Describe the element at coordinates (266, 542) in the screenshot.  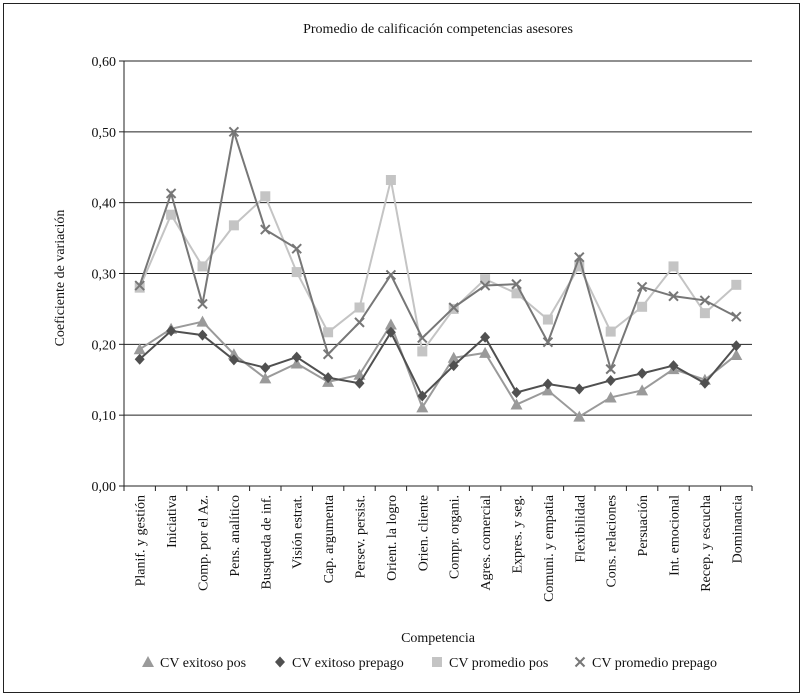
I see `x-tick-label: Busqueda de inf.` at that location.